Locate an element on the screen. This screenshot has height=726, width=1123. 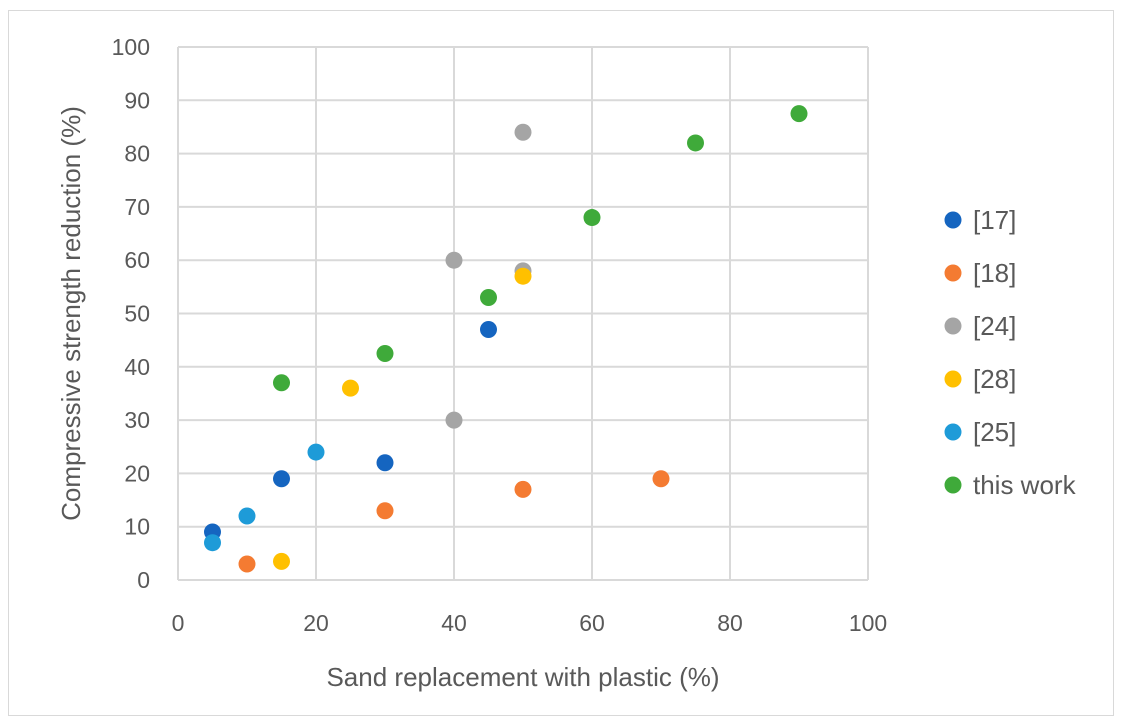
y-tick-label: 80 is located at coordinates (137, 154).